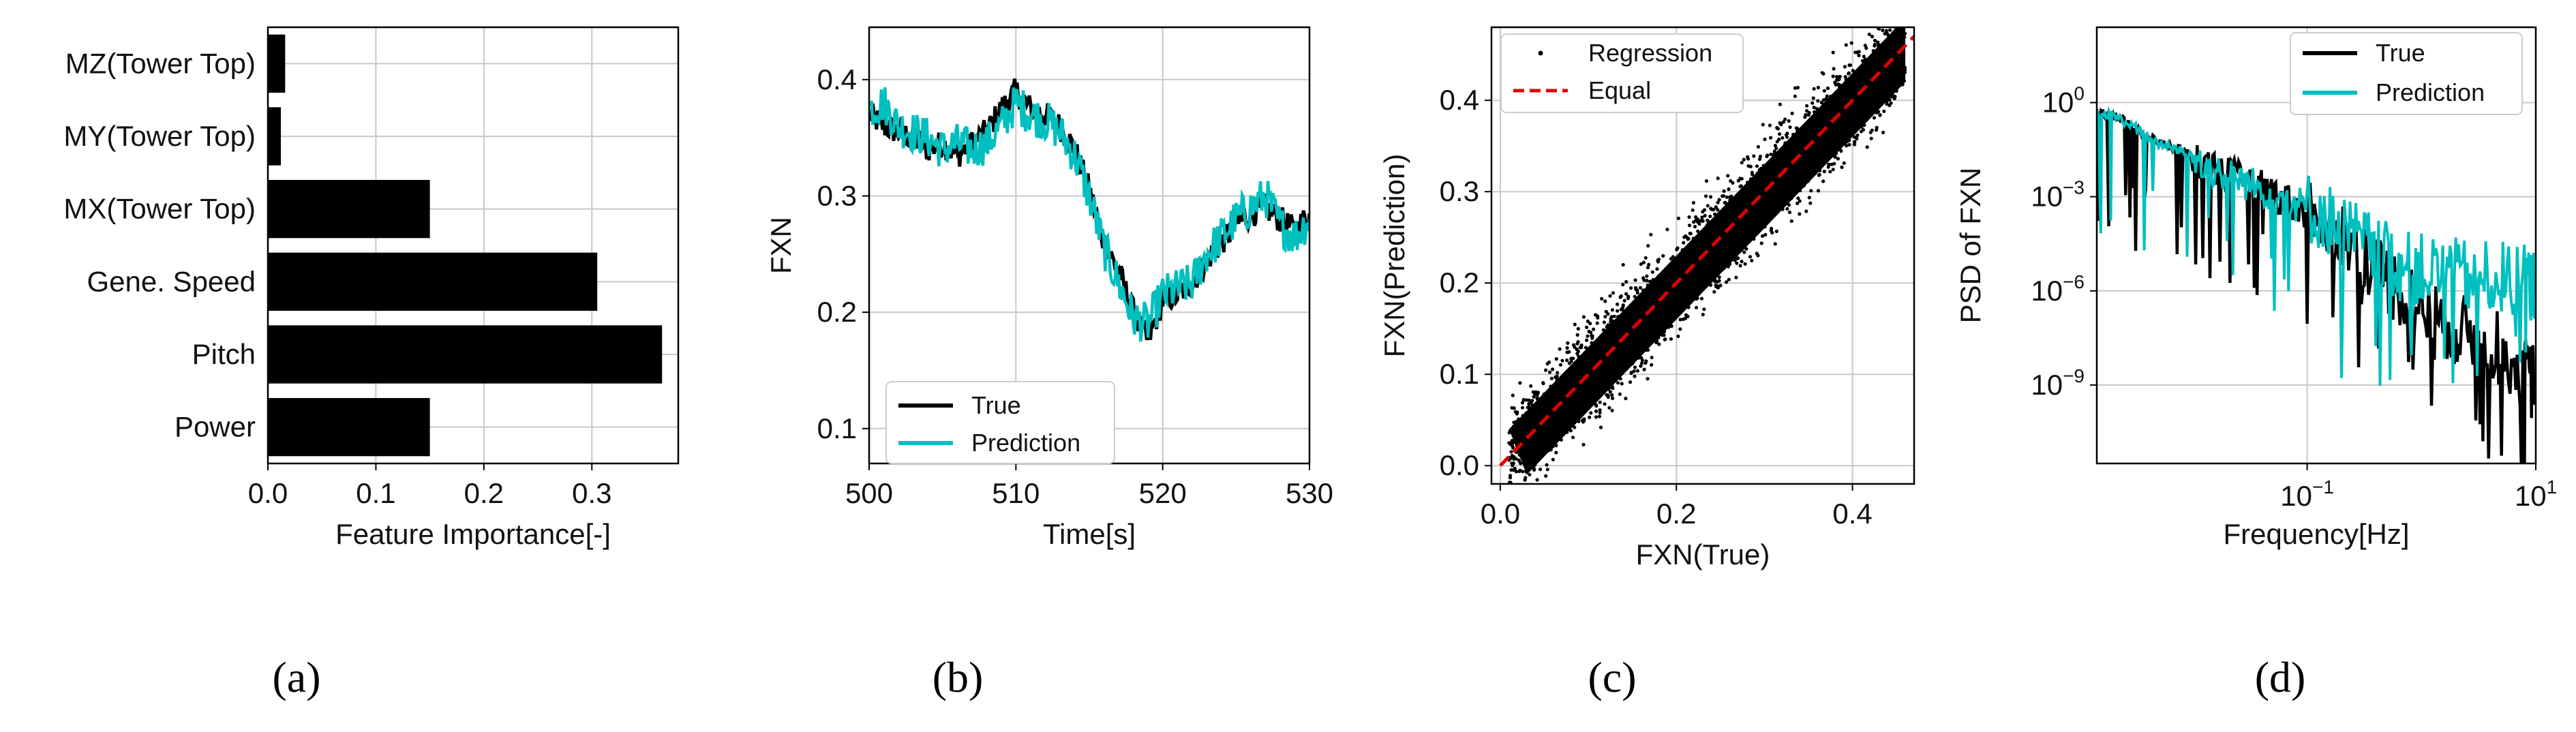 The width and height of the screenshot is (2576, 732). What do you see at coordinates (2430, 92) in the screenshot?
I see `legend-label: Prediction` at bounding box center [2430, 92].